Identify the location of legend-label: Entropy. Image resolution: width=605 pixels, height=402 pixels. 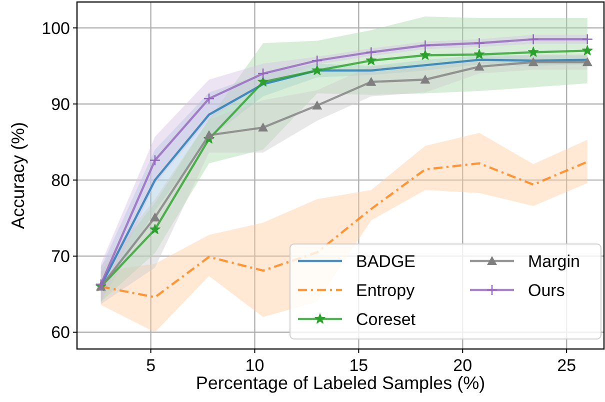
(386, 290).